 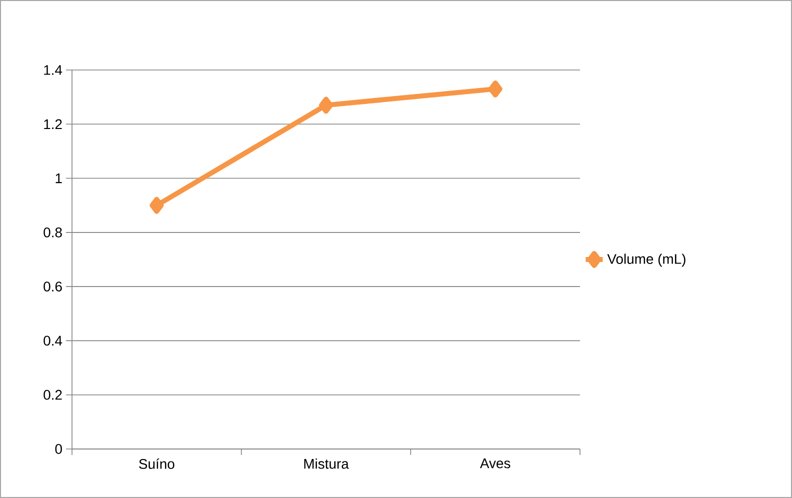 What do you see at coordinates (53, 287) in the screenshot?
I see `y-tick-label: 0.6` at bounding box center [53, 287].